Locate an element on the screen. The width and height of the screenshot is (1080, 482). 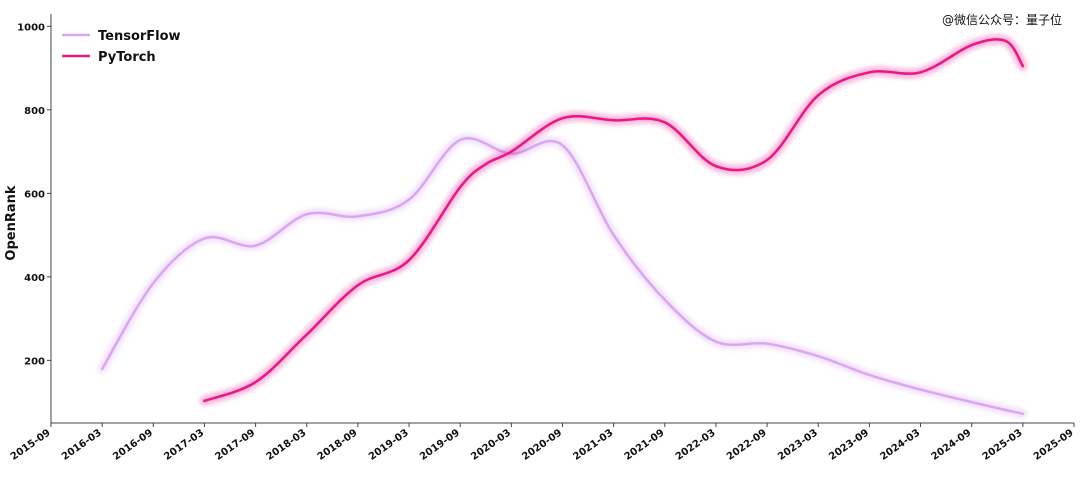
x-tick-label: 2017-03 is located at coordinates (184, 444).